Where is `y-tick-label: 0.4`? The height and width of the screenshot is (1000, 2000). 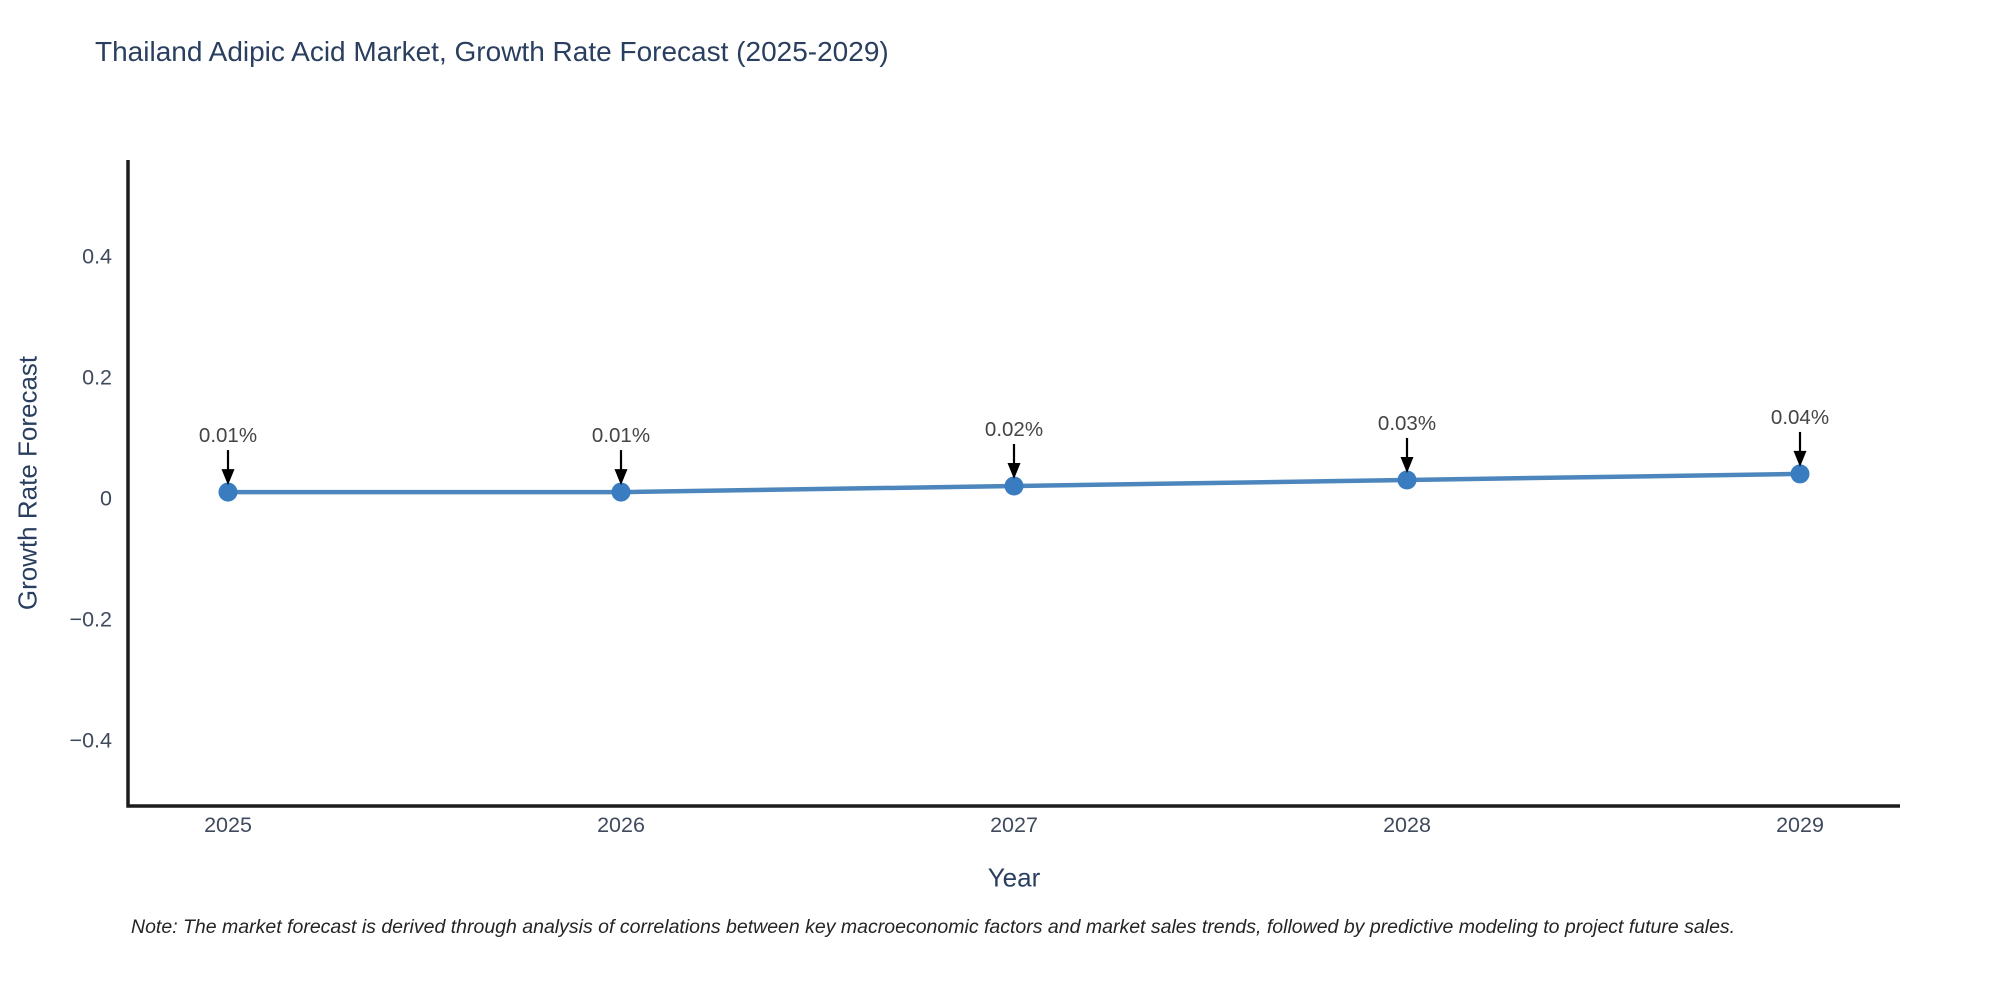
y-tick-label: 0.4 is located at coordinates (97, 257).